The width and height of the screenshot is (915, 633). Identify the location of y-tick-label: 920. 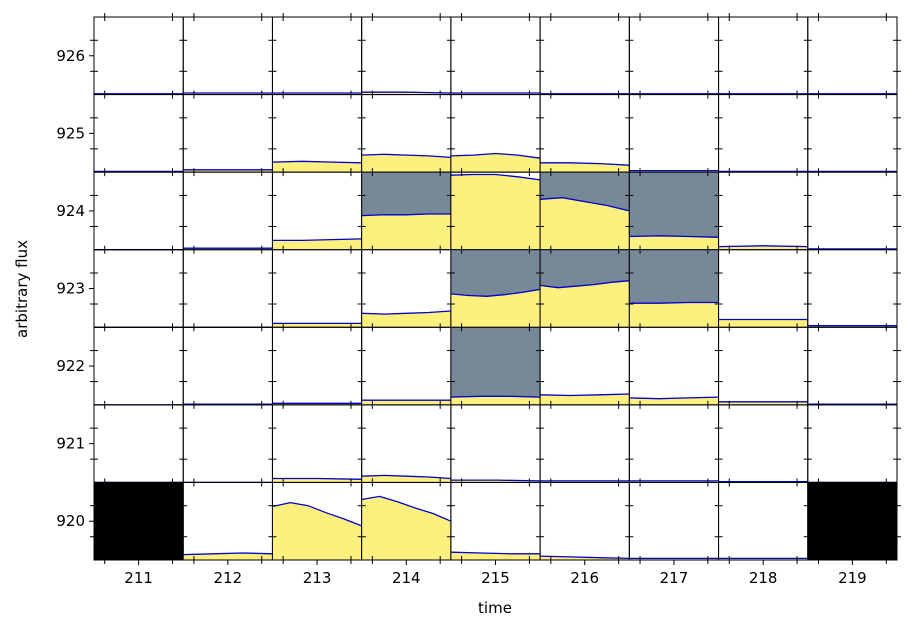
(70, 521).